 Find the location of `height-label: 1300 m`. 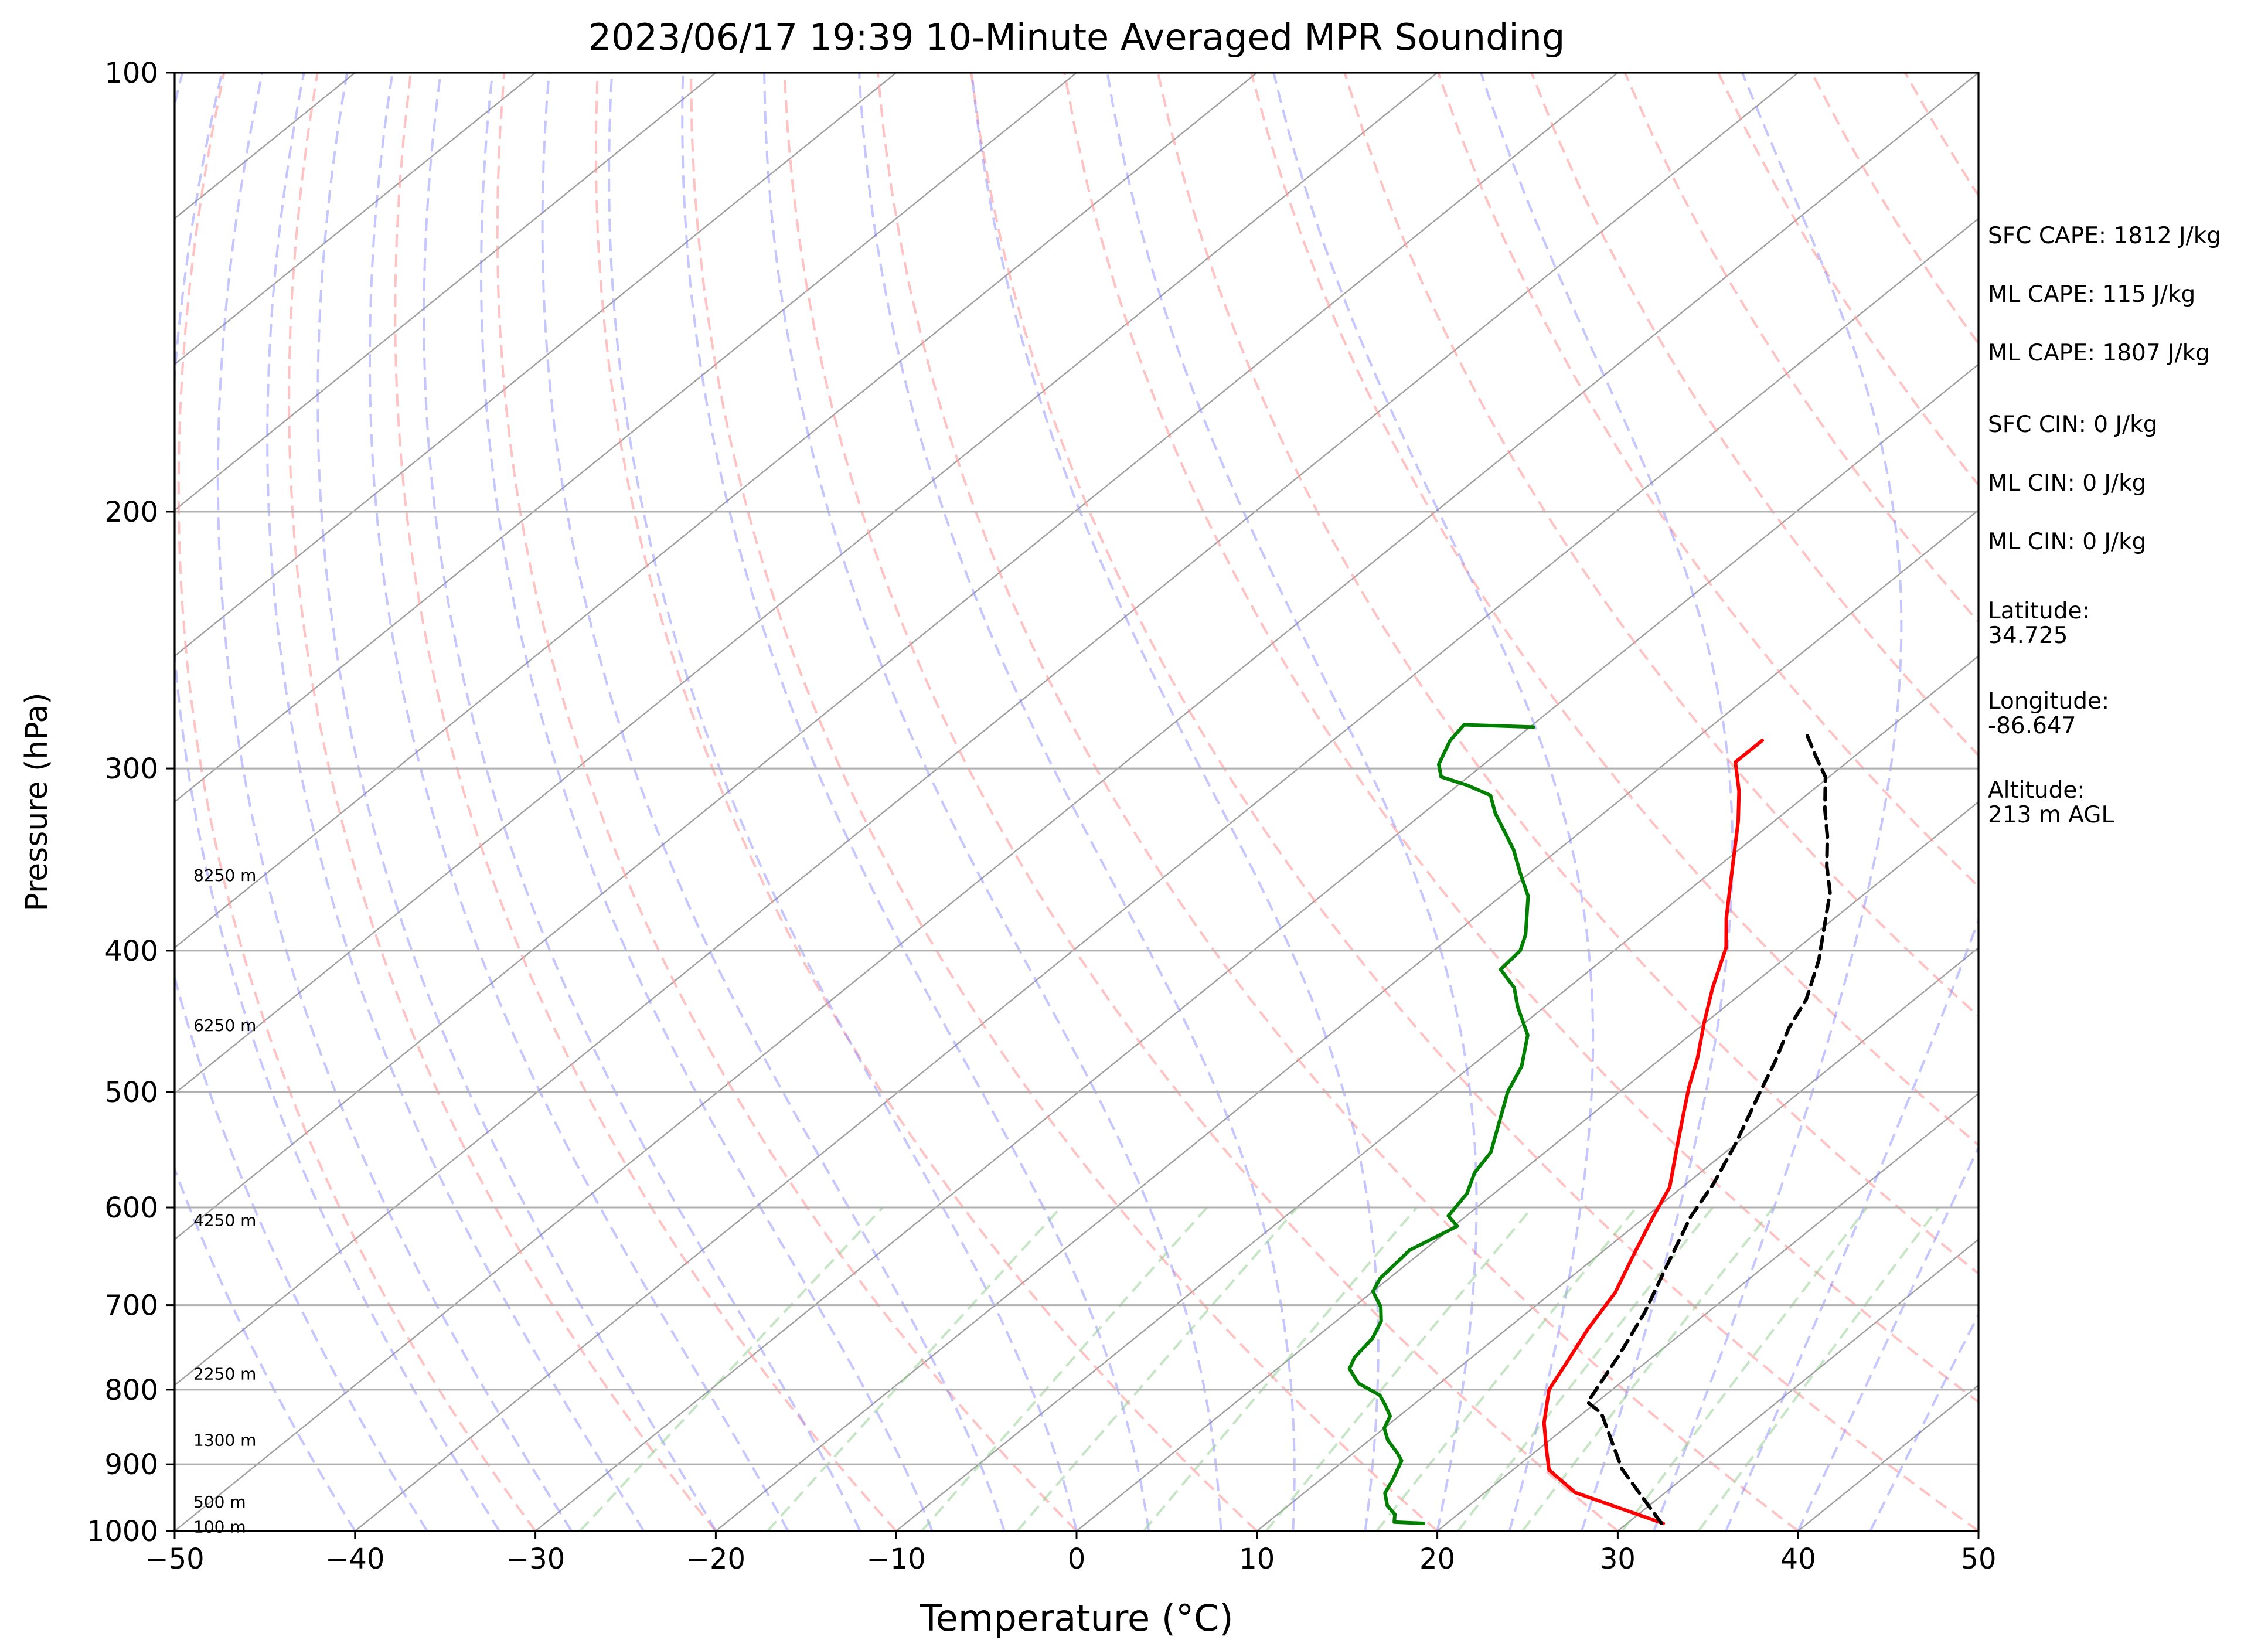

height-label: 1300 m is located at coordinates (224, 1441).